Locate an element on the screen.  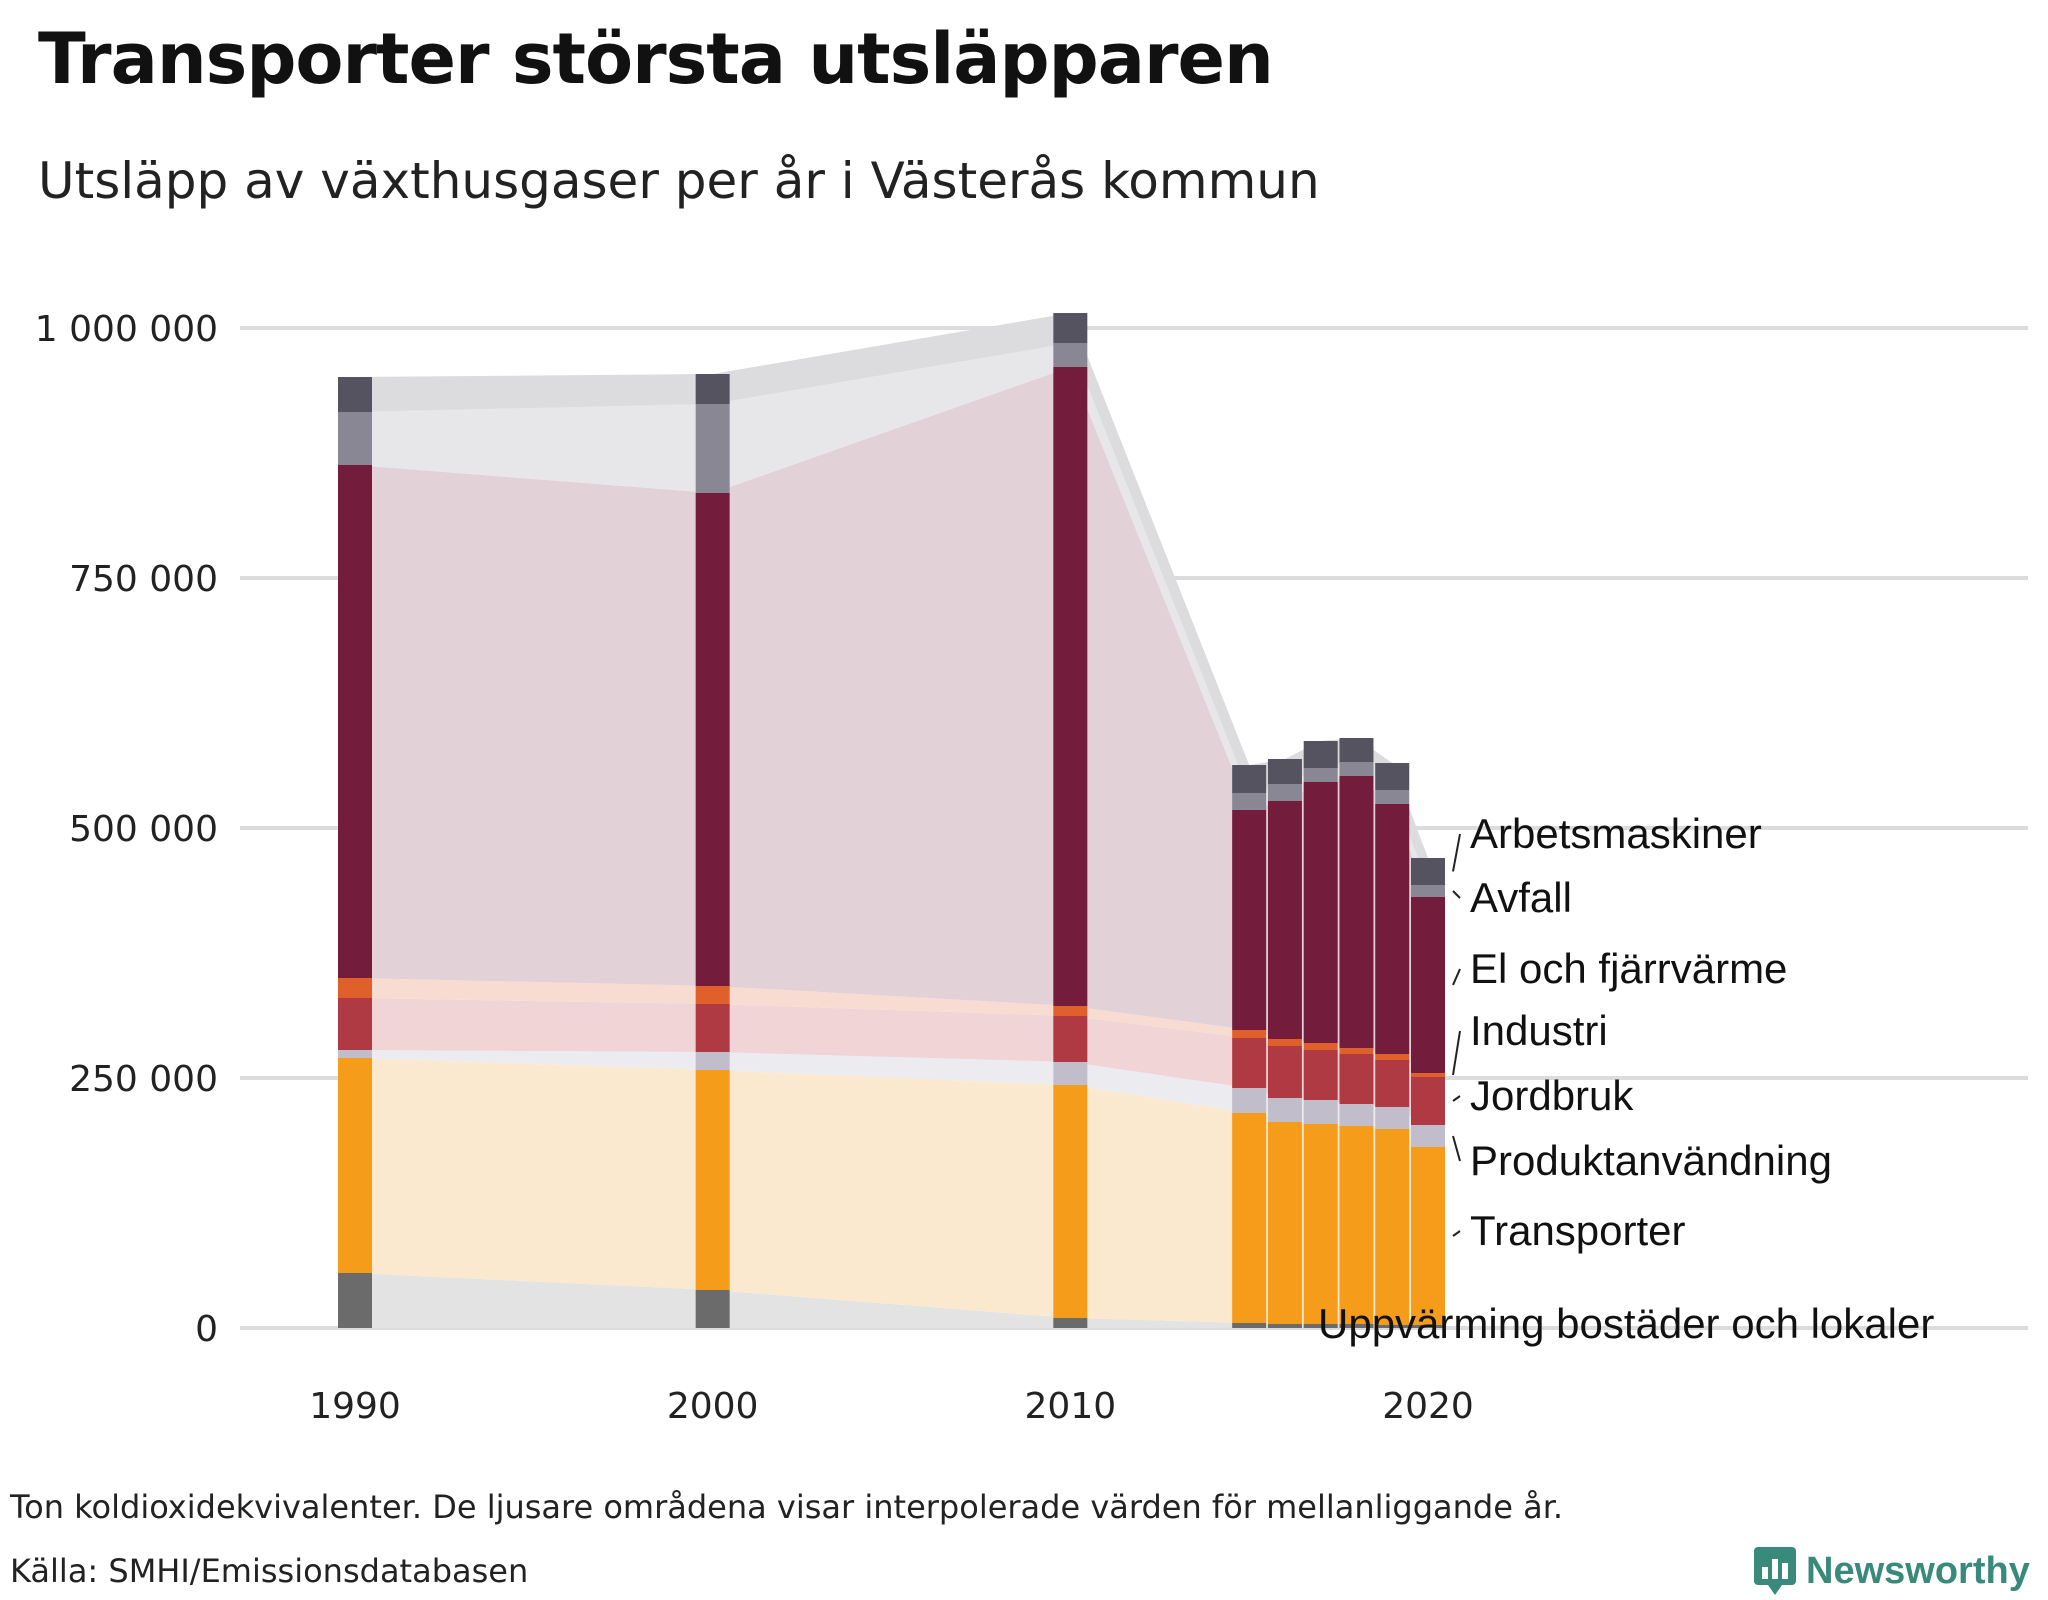
series-label: Industri is located at coordinates (1539, 1030).